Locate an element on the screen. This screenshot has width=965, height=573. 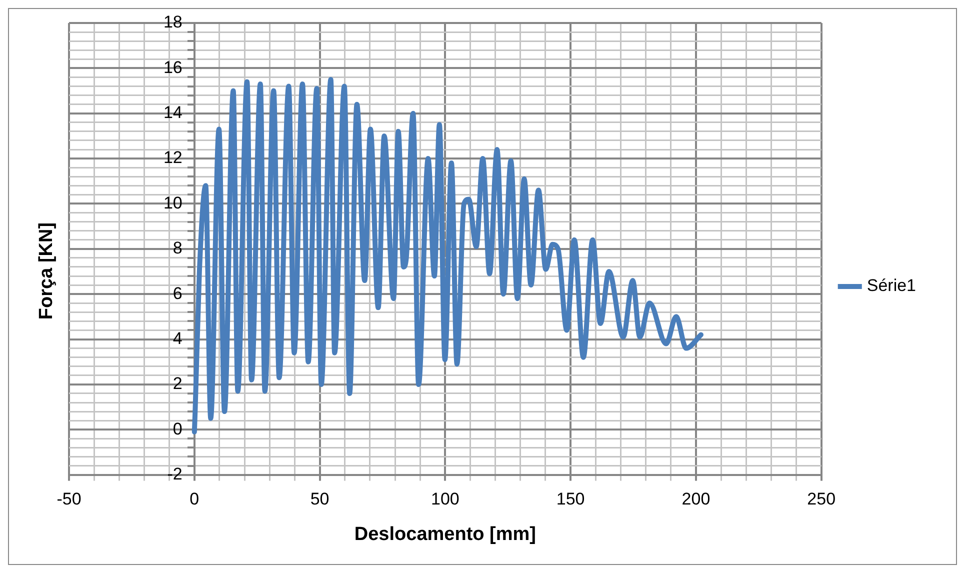
y-tick-label: 6 is located at coordinates (177, 293).